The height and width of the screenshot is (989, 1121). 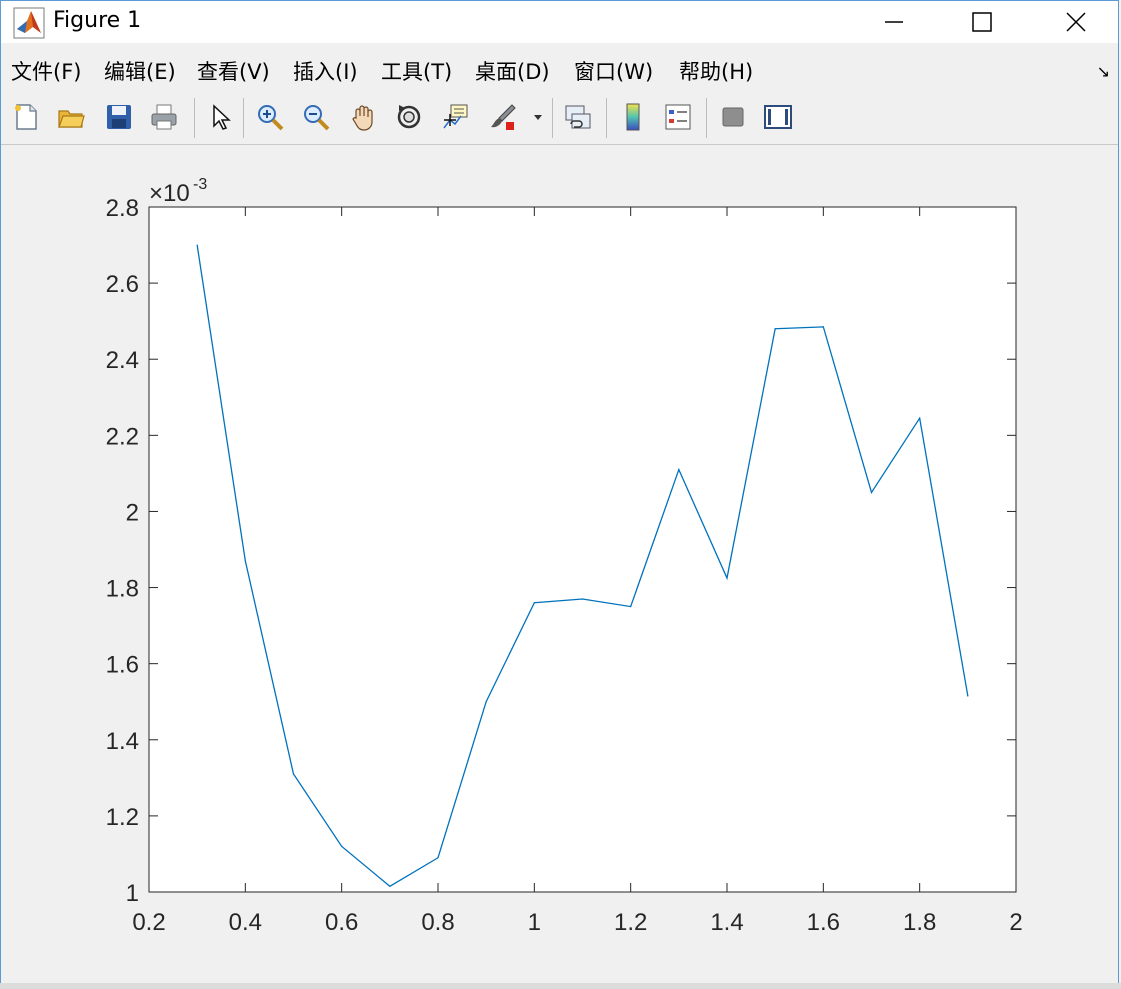 I want to click on pointer-button, so click(x=220, y=117).